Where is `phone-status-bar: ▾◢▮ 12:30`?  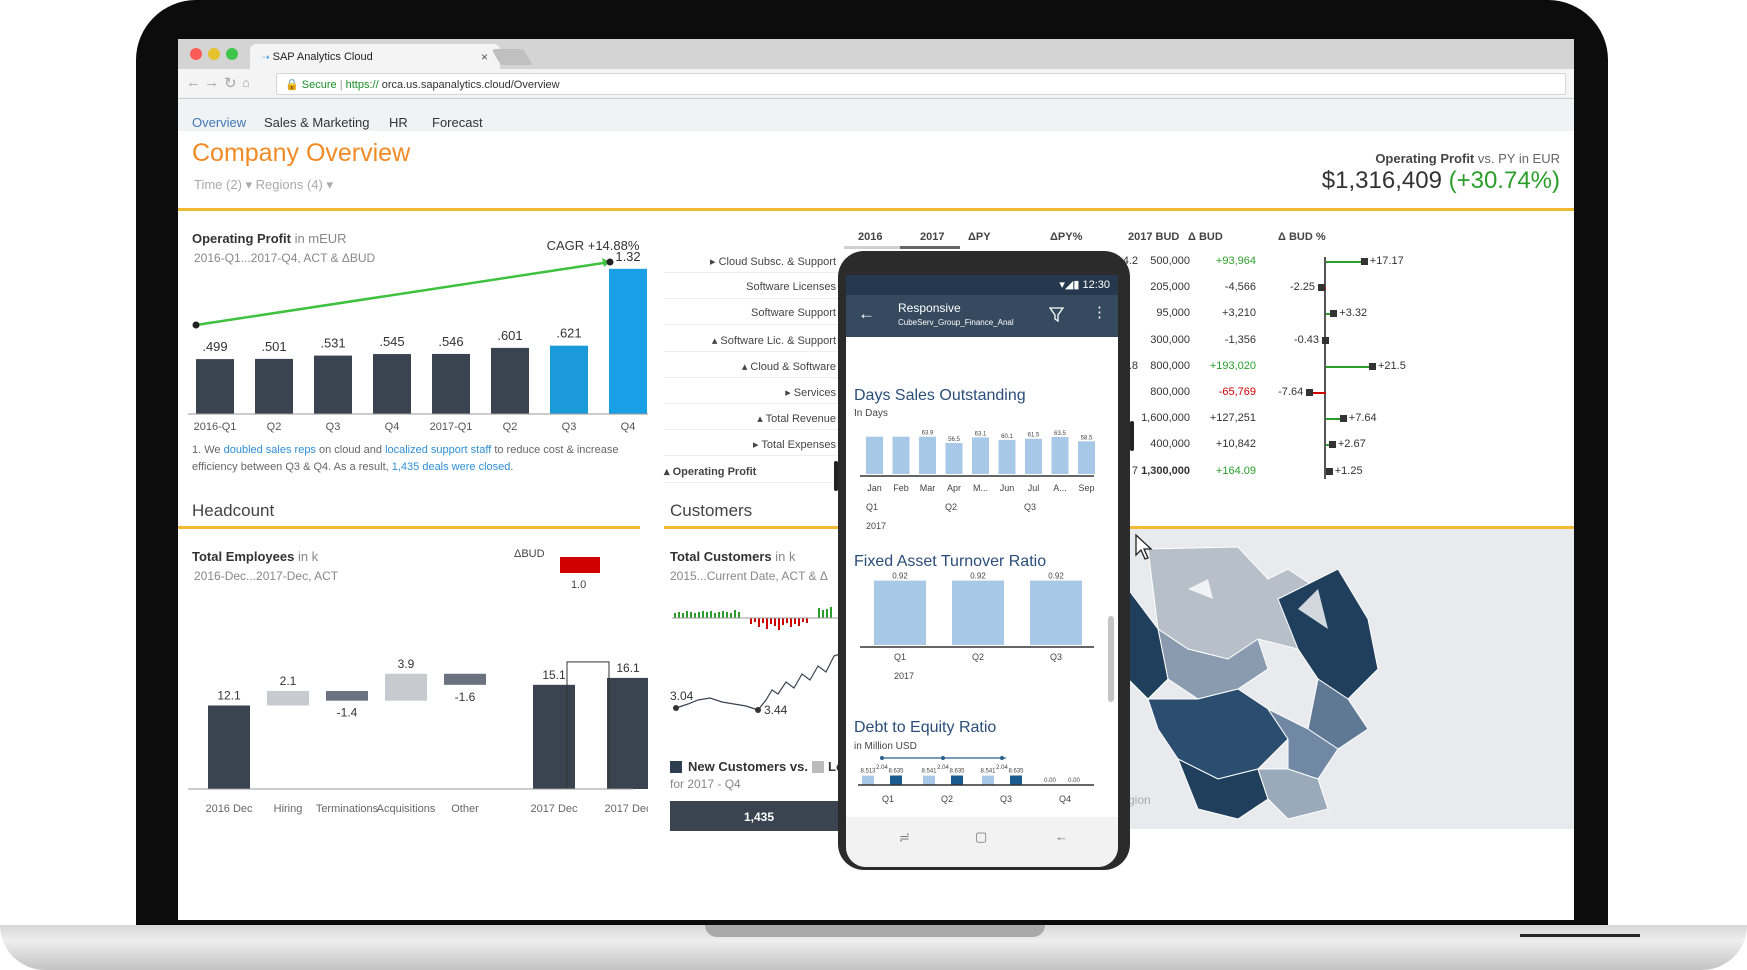 phone-status-bar: ▾◢▮ 12:30 is located at coordinates (982, 285).